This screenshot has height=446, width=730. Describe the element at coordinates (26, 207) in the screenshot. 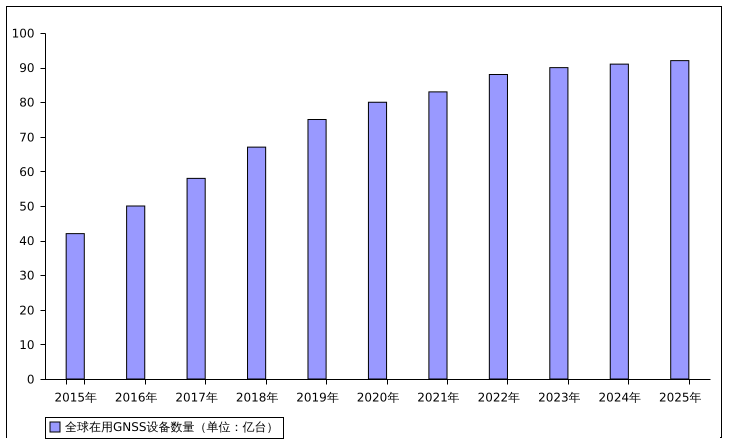

I see `y-tick-label: 50` at that location.